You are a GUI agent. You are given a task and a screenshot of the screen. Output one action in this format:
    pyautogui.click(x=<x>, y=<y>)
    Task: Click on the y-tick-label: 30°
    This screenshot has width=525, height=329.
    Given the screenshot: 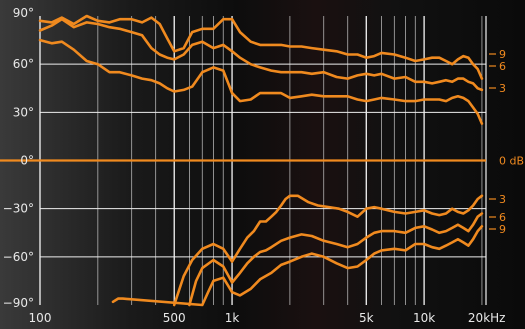 What is the action you would take?
    pyautogui.click(x=23, y=112)
    